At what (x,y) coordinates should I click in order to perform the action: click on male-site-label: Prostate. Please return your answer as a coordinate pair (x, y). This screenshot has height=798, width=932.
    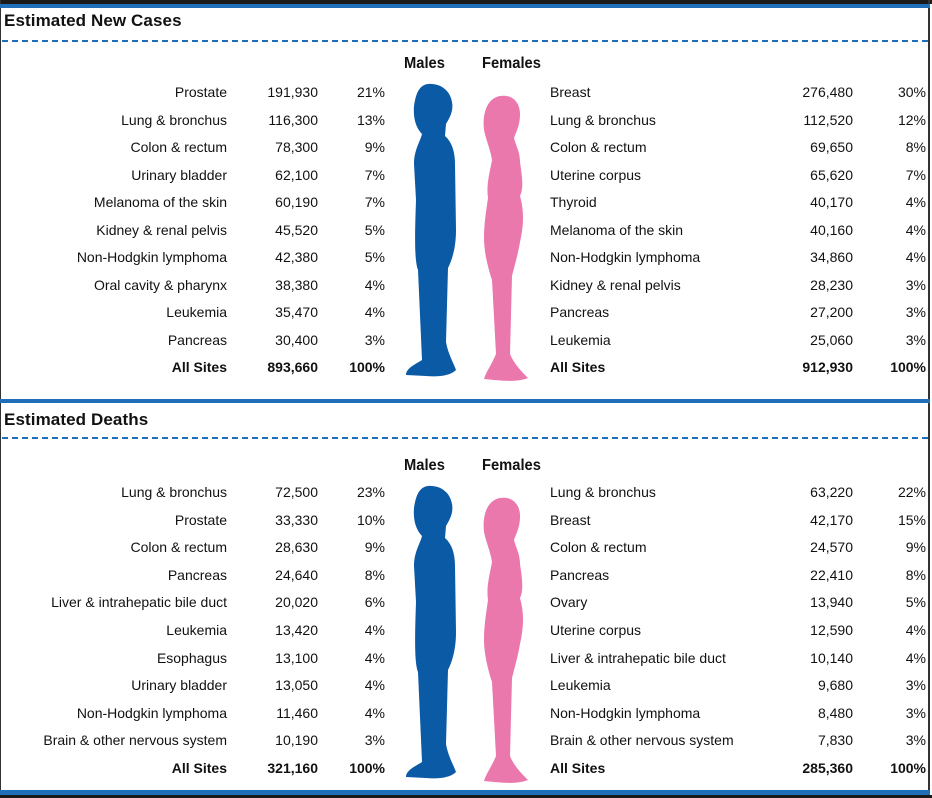
    Looking at the image, I should click on (200, 92).